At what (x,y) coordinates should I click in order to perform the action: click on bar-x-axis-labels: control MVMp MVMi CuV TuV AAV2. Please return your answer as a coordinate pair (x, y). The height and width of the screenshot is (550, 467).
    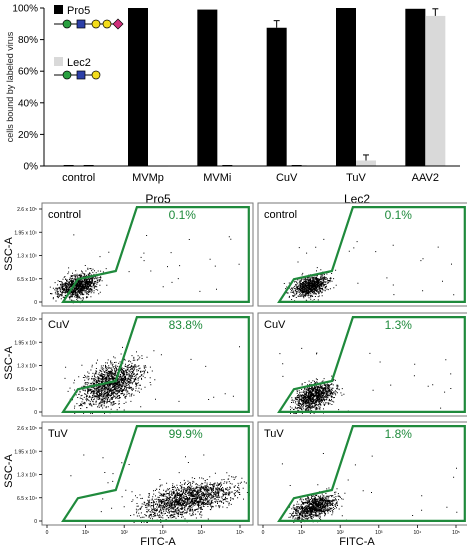
    Looking at the image, I should click on (250, 178).